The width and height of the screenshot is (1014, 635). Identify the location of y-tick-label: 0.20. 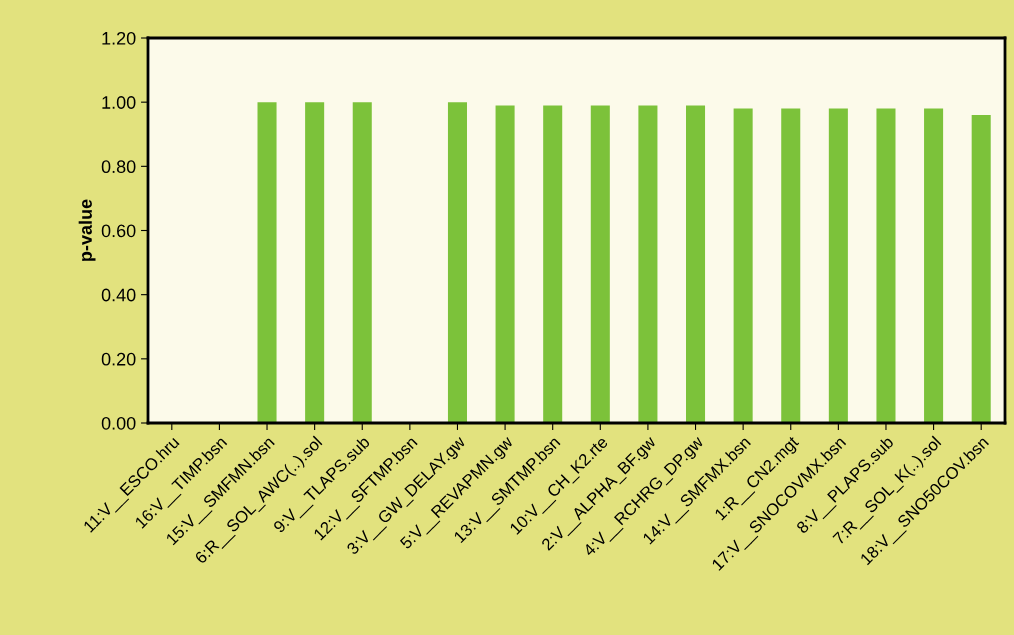
(118, 359).